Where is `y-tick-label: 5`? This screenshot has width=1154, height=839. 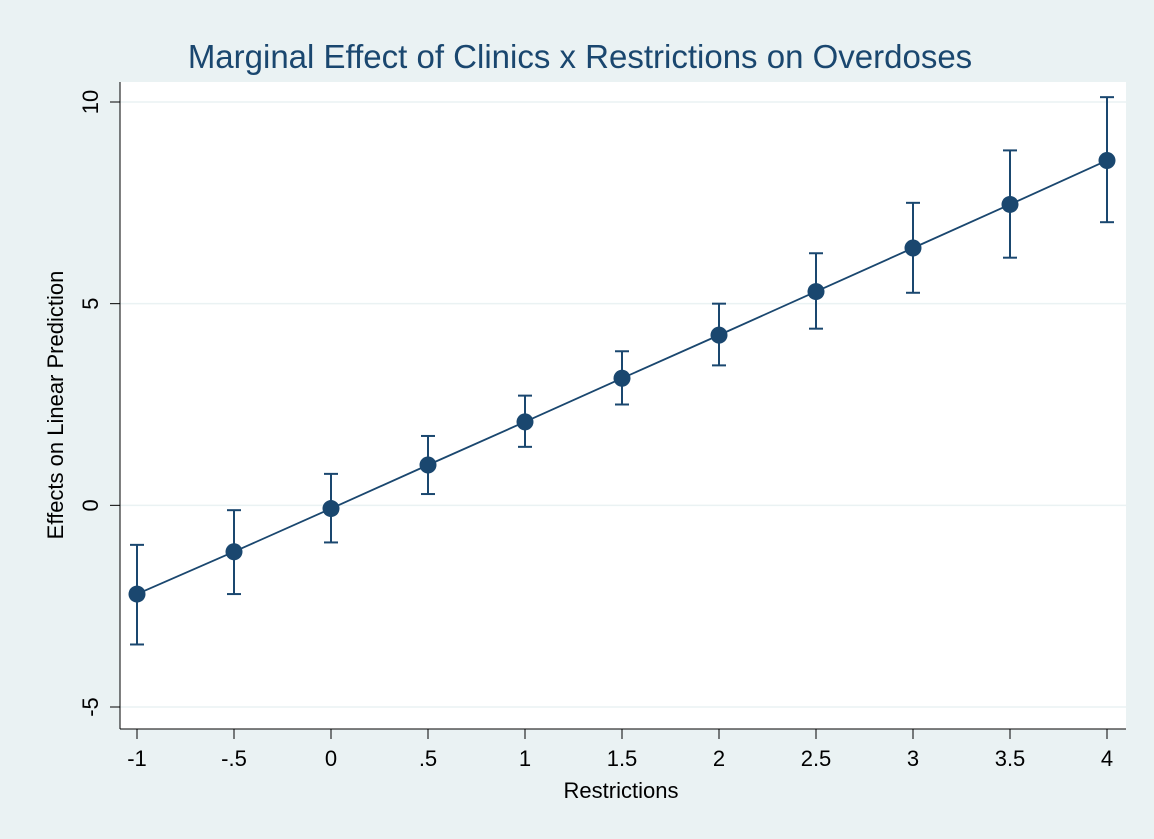 y-tick-label: 5 is located at coordinates (90, 304).